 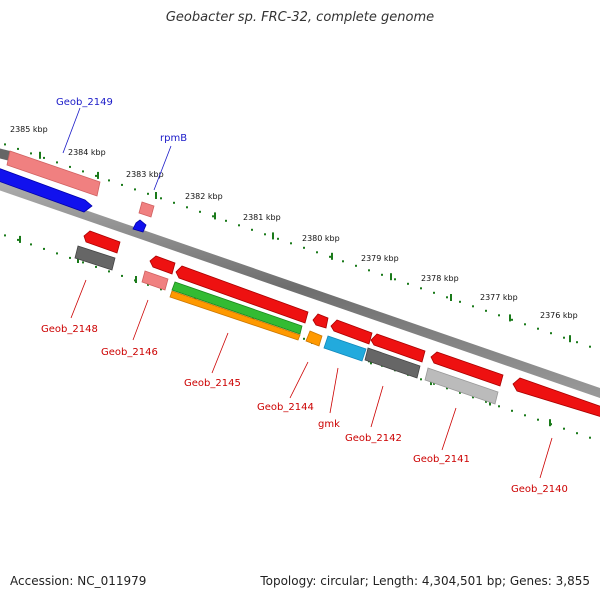 What do you see at coordinates (345, 348) in the screenshot?
I see `gene-gmk` at bounding box center [345, 348].